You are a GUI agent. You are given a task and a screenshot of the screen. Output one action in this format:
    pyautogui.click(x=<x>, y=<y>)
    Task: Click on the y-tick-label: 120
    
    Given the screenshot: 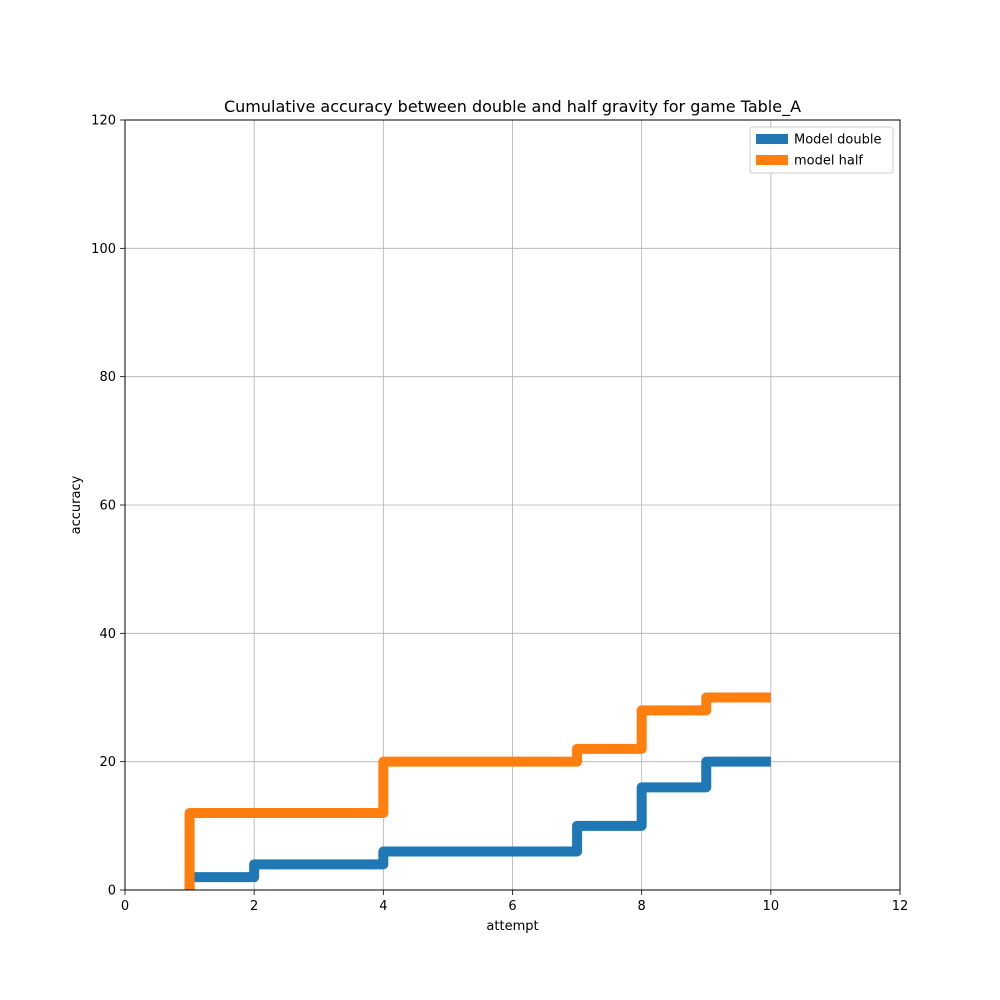 What is the action you would take?
    pyautogui.click(x=103, y=121)
    